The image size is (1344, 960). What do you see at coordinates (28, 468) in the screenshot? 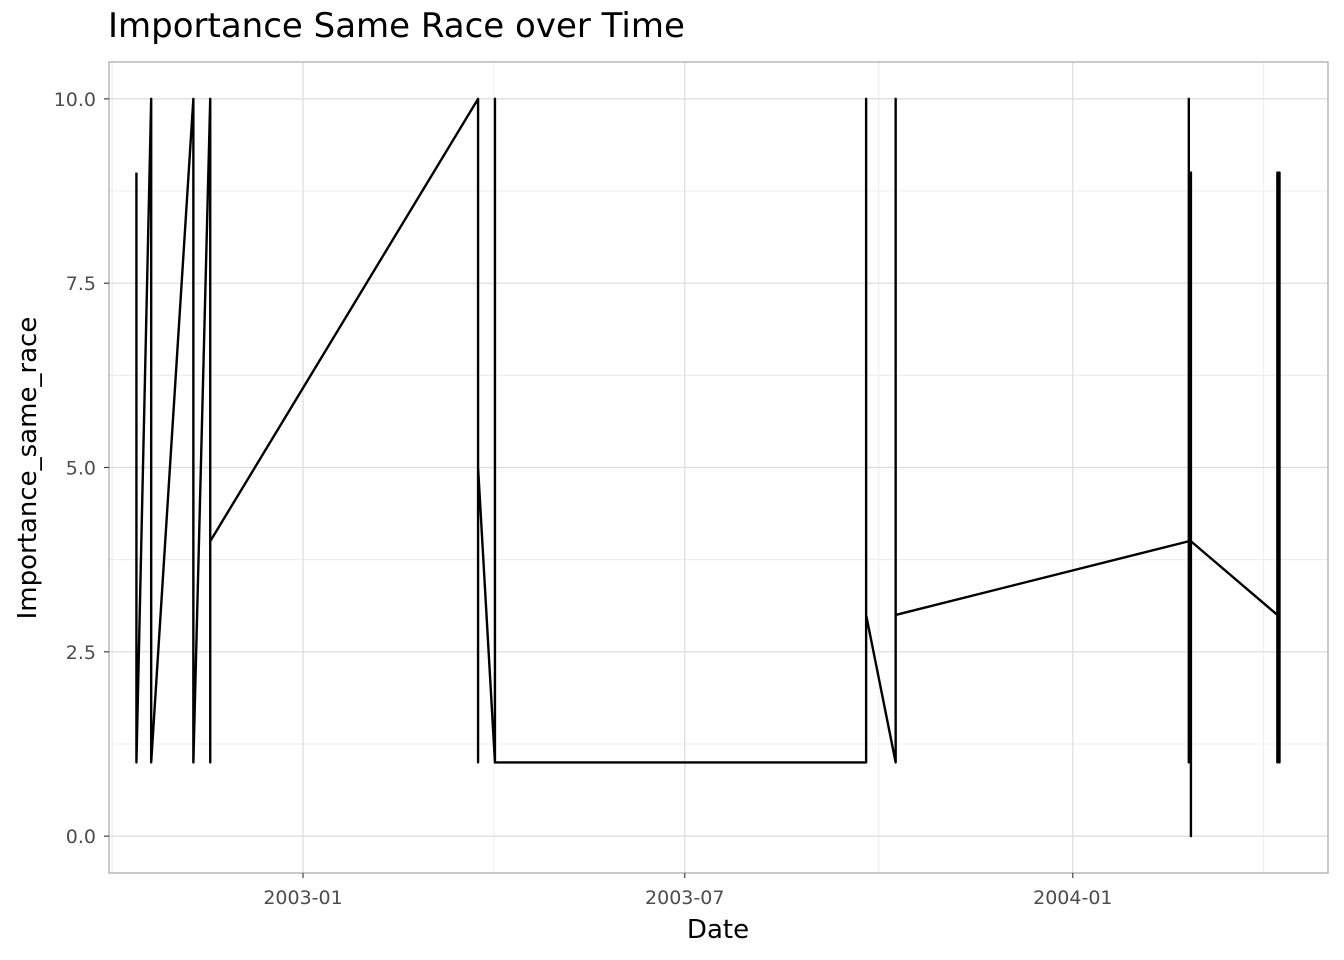
I see `y-axis-title: Importance_same_race` at bounding box center [28, 468].